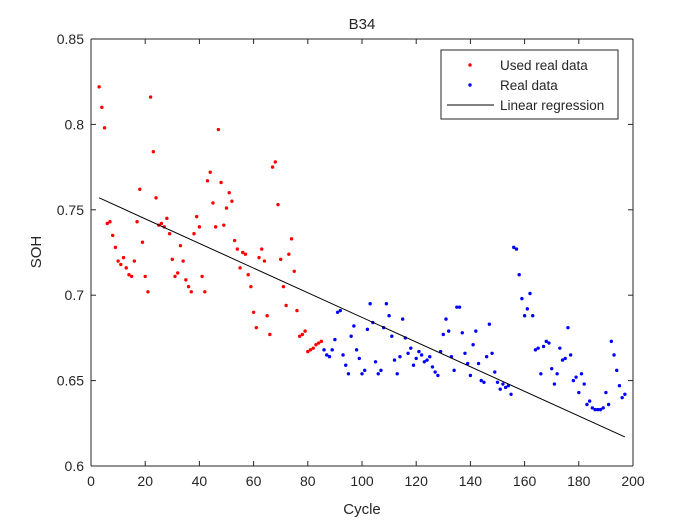 The height and width of the screenshot is (525, 700). Describe the element at coordinates (91, 481) in the screenshot. I see `x-tick-label: 0` at that location.